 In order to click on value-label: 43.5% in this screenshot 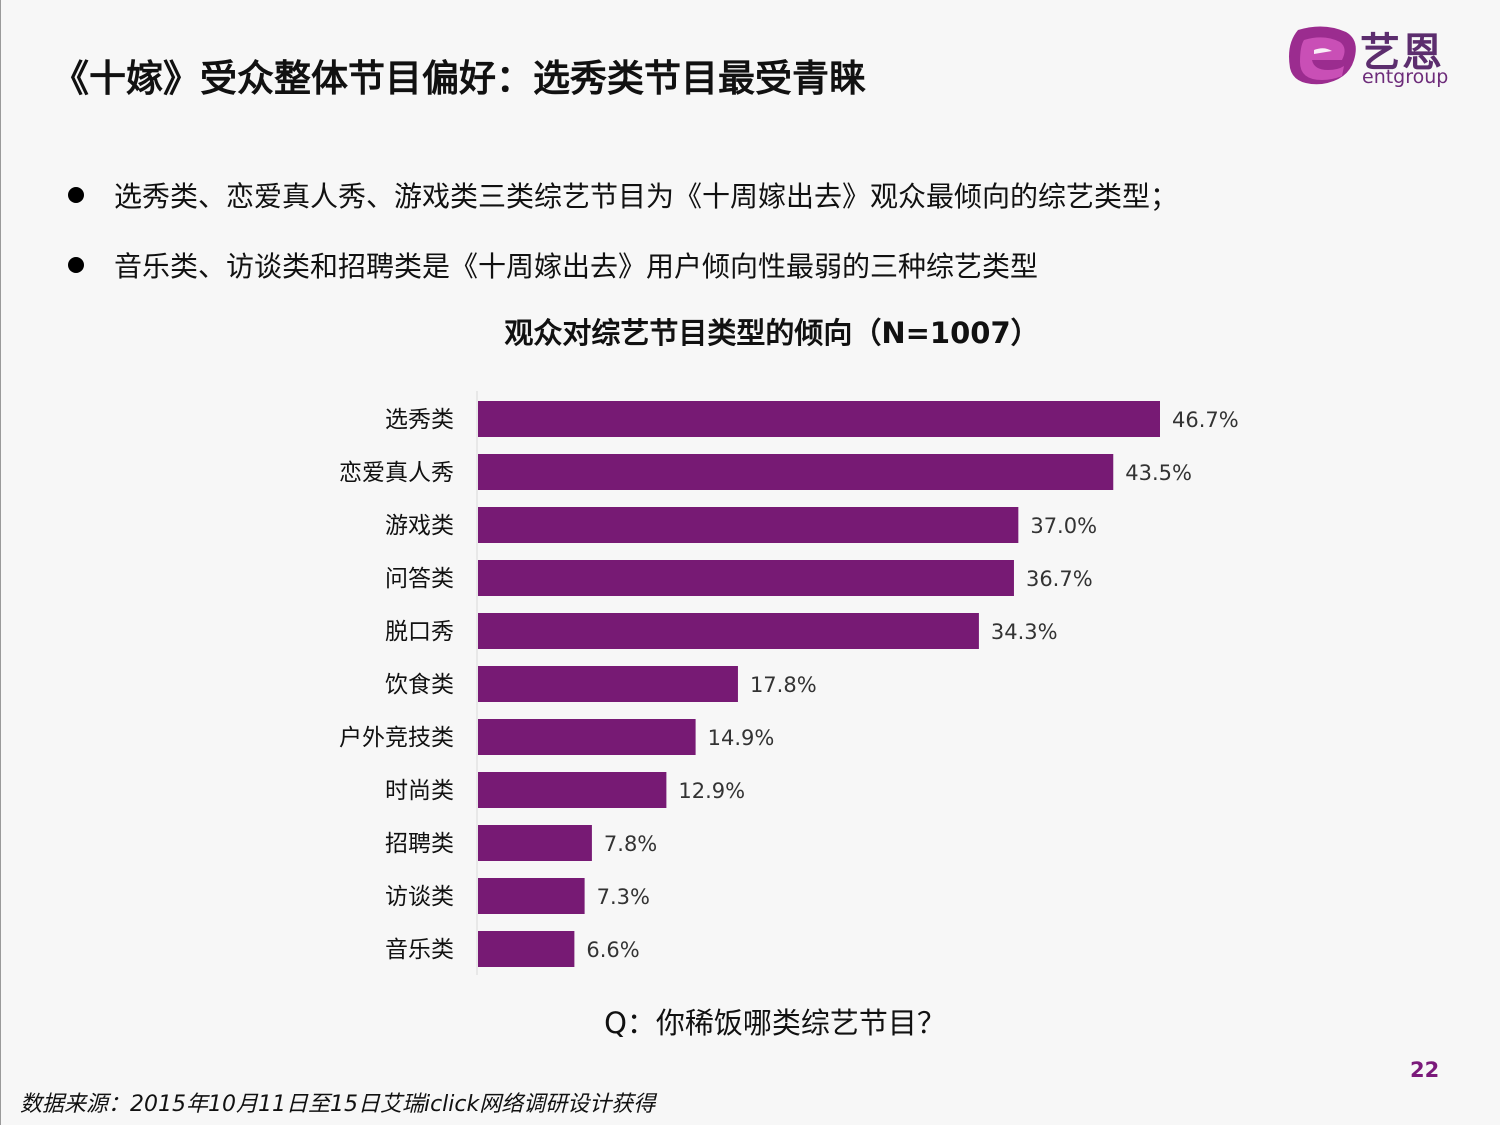, I will do `click(1158, 473)`.